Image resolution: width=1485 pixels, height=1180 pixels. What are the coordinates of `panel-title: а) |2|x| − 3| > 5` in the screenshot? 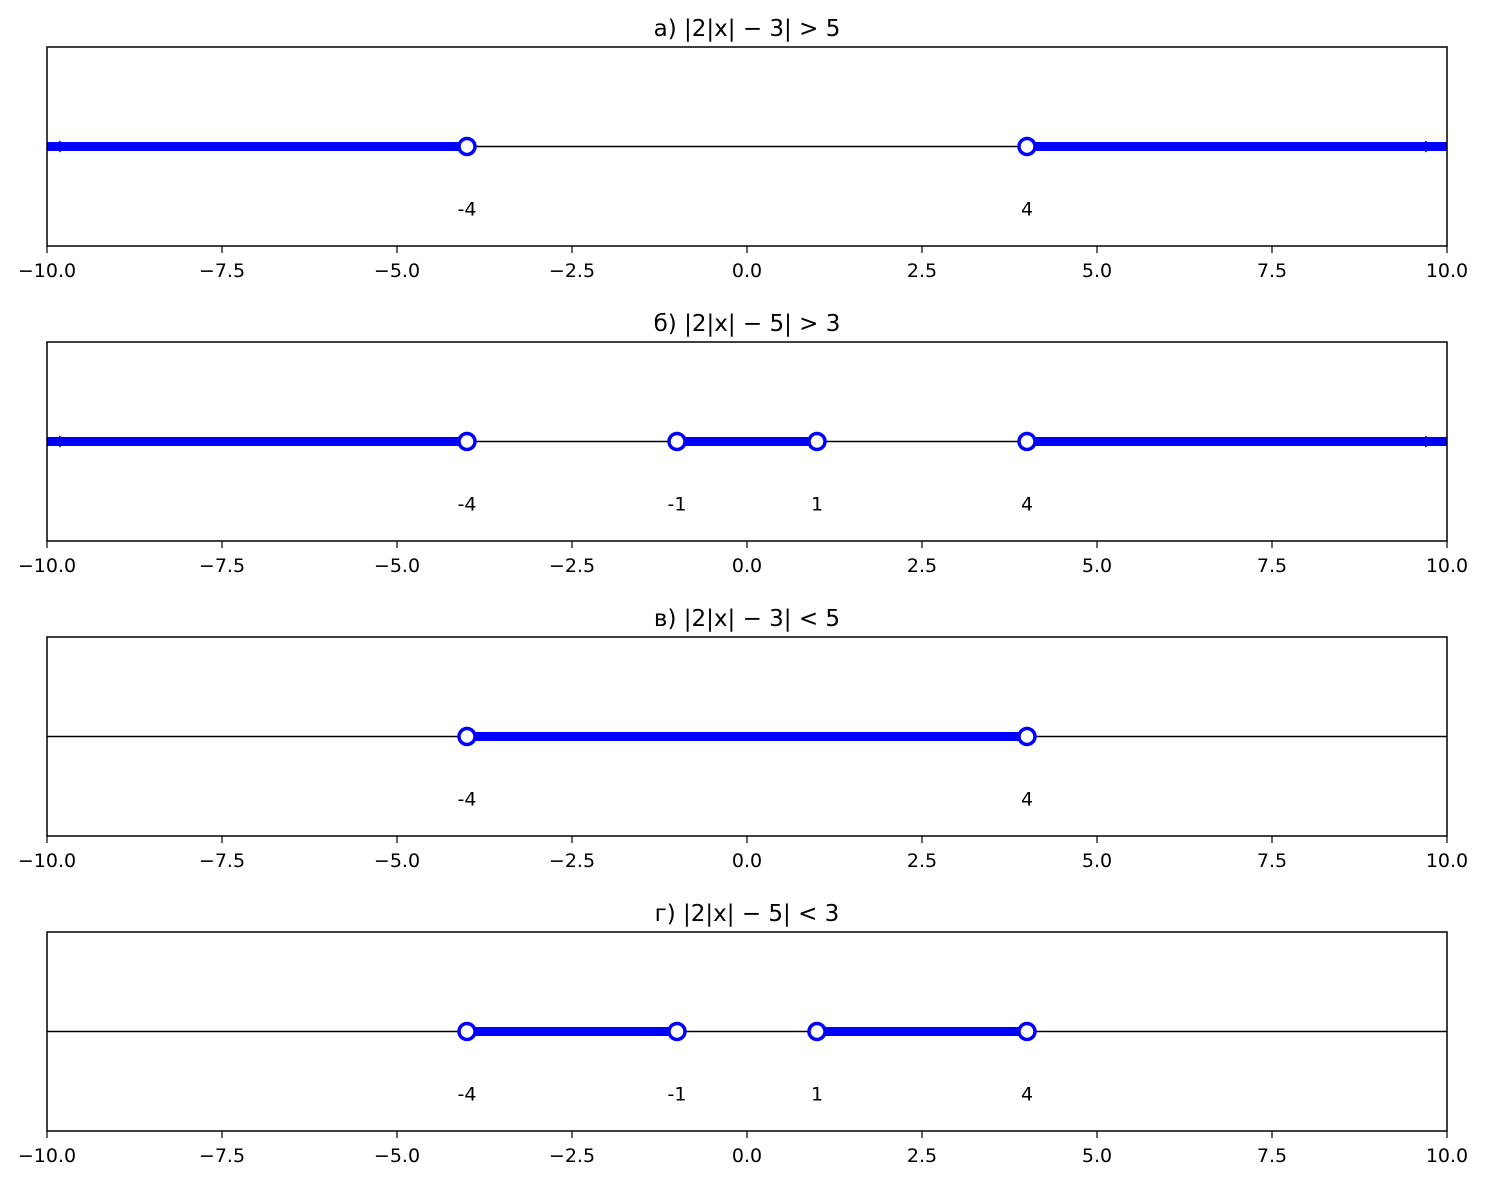 It's located at (747, 29).